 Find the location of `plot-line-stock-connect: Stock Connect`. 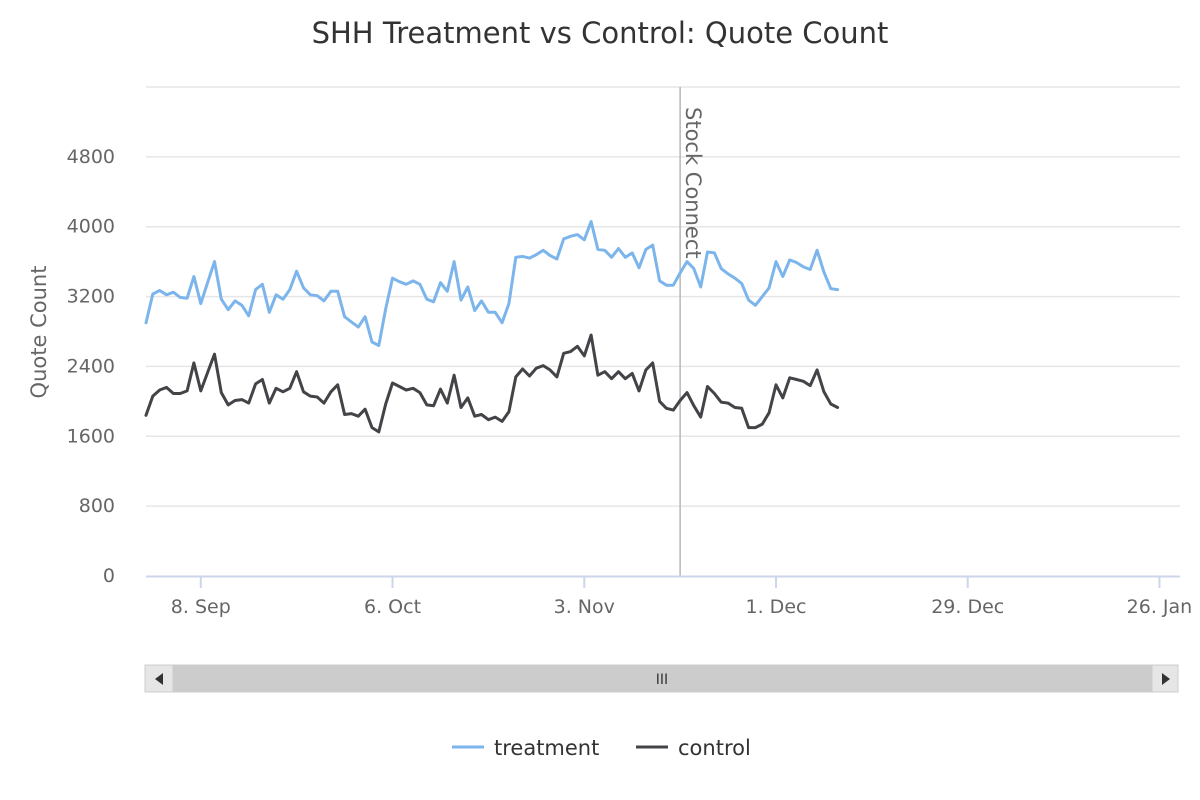

plot-line-stock-connect: Stock Connect is located at coordinates (692, 331).